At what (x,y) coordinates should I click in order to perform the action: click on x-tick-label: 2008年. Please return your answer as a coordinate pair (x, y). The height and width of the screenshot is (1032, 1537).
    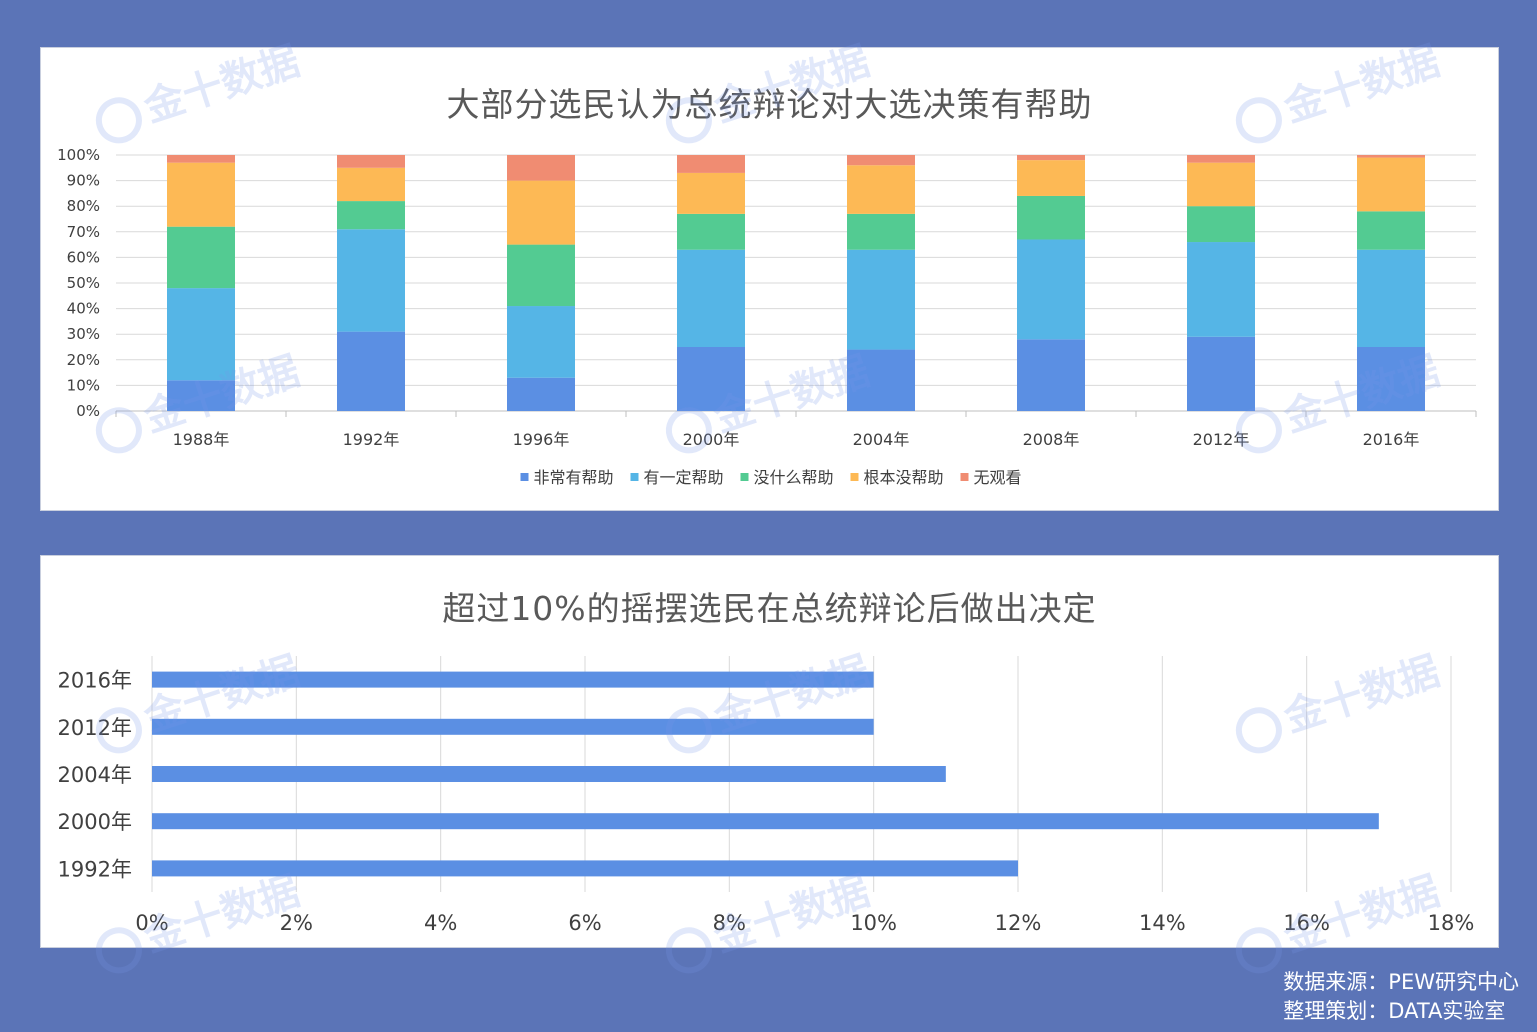
    Looking at the image, I should click on (1051, 439).